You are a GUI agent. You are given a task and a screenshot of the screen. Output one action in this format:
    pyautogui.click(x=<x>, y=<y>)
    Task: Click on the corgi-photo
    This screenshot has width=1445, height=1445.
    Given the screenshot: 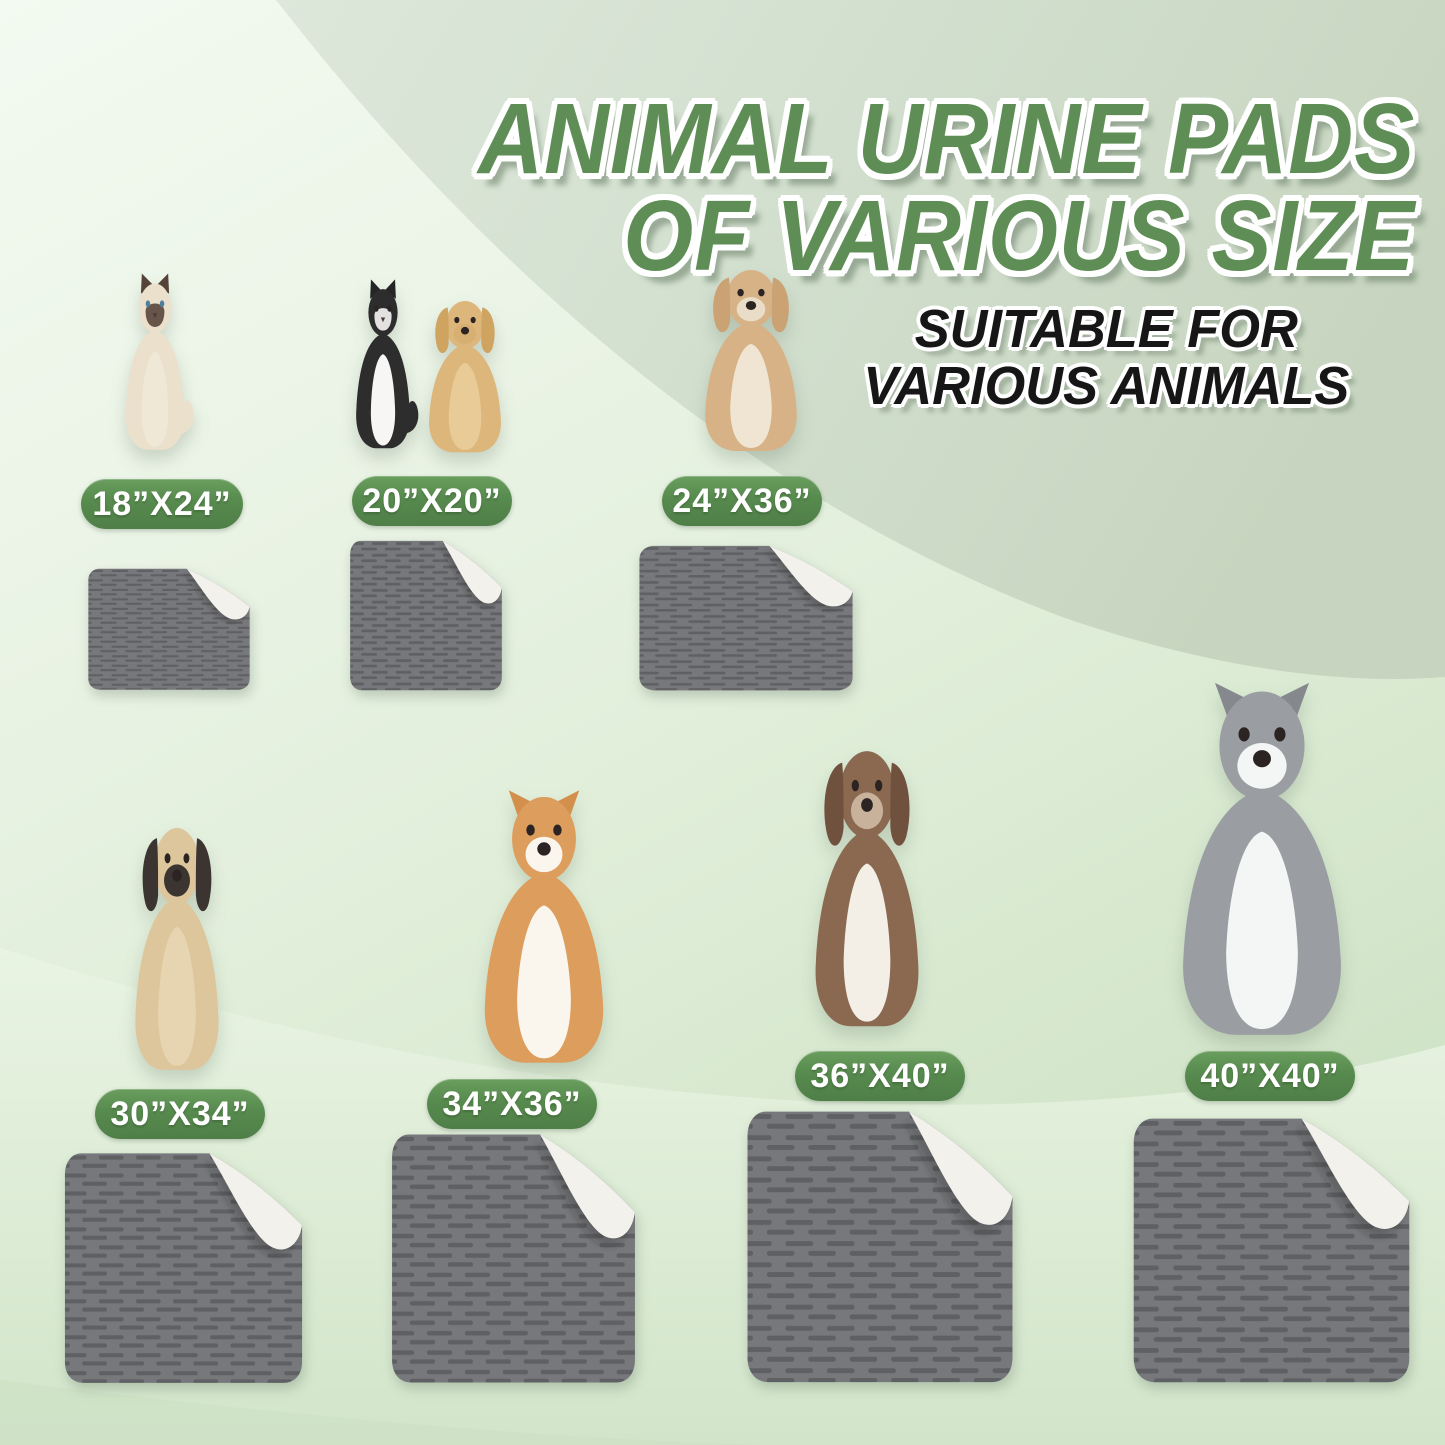 What is the action you would take?
    pyautogui.click(x=544, y=926)
    